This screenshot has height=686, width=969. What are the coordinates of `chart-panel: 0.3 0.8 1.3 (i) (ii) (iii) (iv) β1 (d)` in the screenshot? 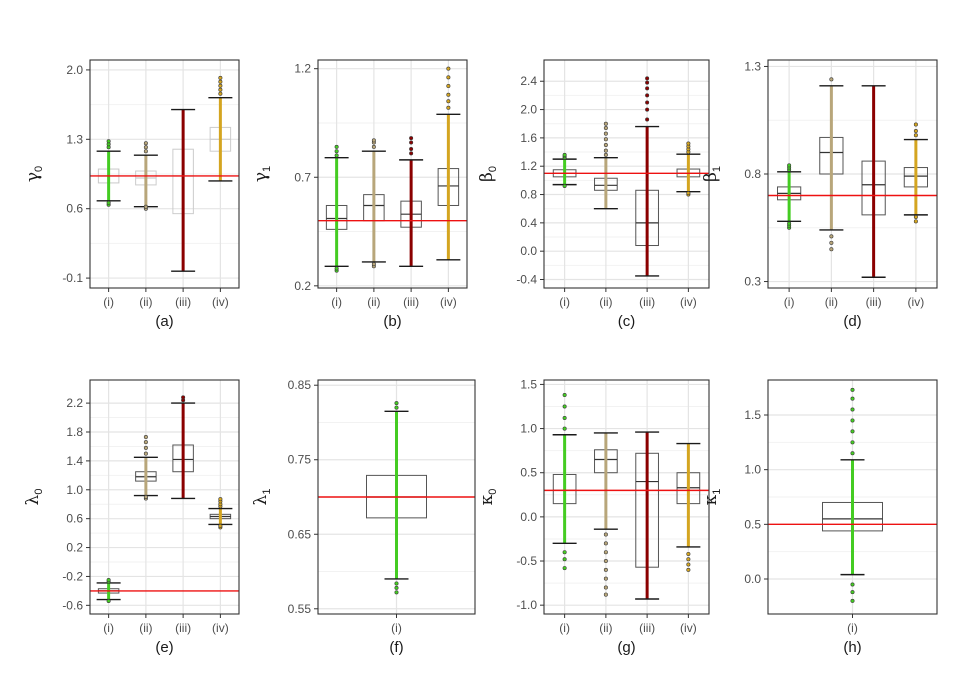 It's located at (819, 194).